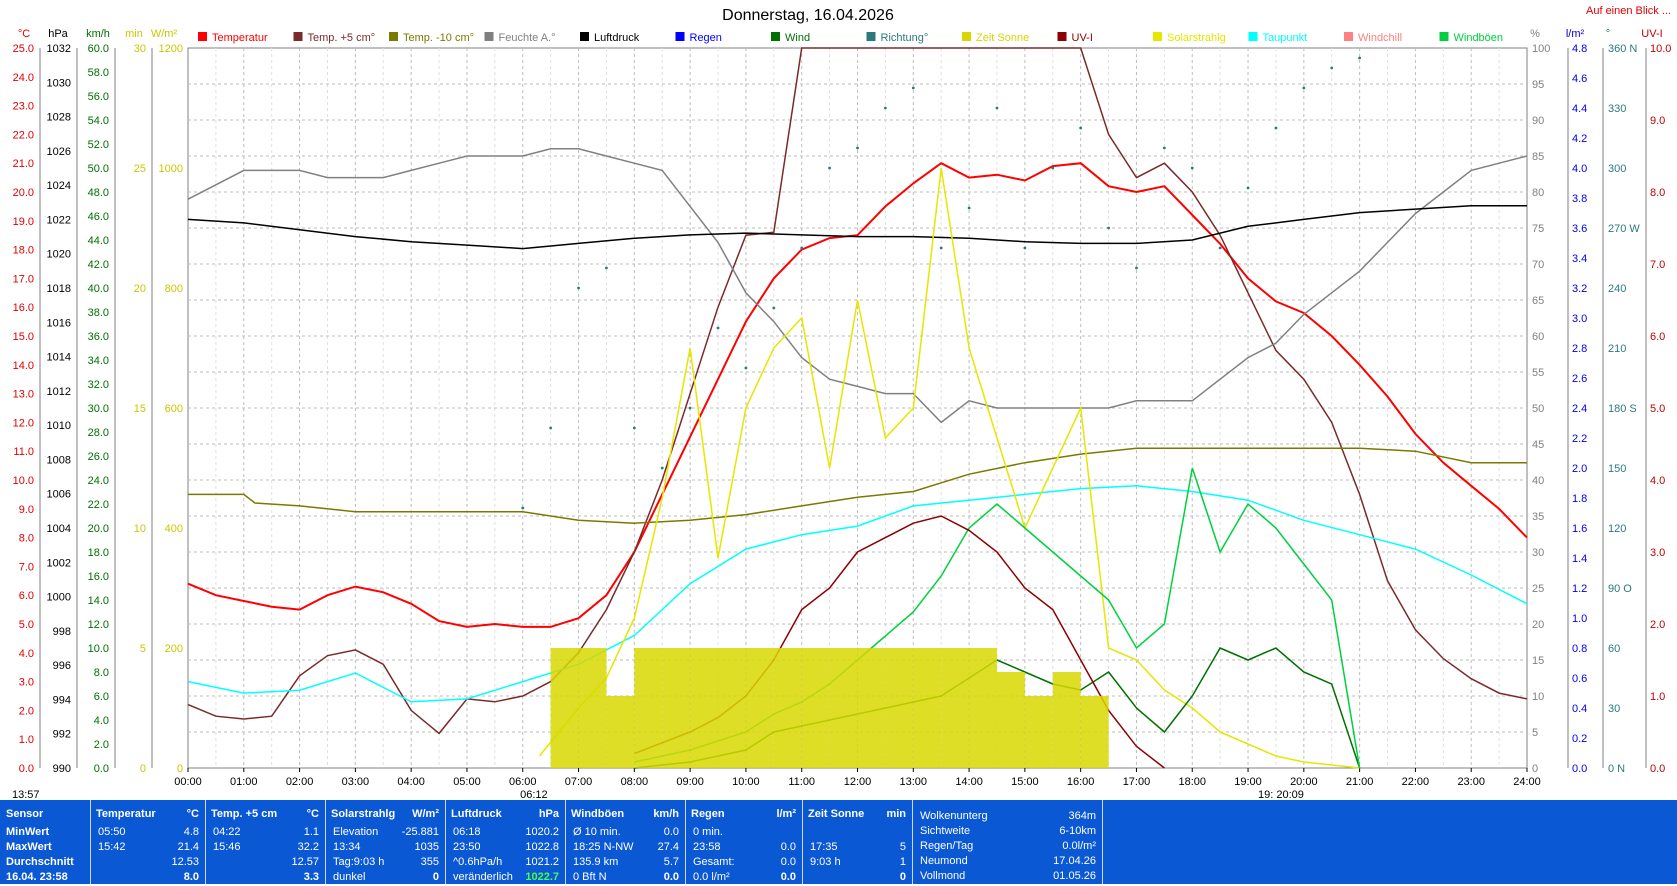  Describe the element at coordinates (385, 878) in the screenshot. I see `stats-row: dunkel 0` at that location.